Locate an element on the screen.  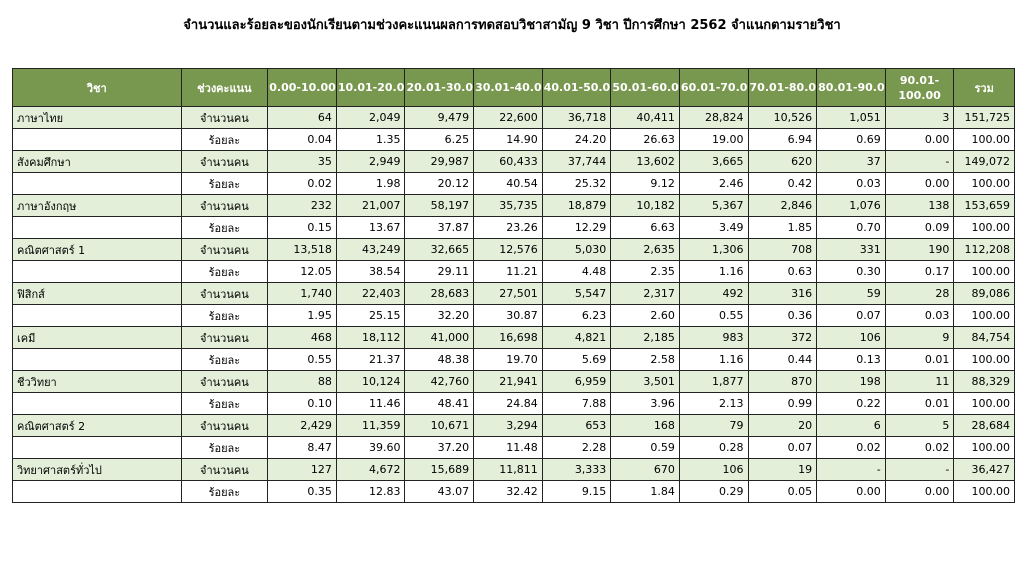
value-cell: 5.69 is located at coordinates (576, 359).